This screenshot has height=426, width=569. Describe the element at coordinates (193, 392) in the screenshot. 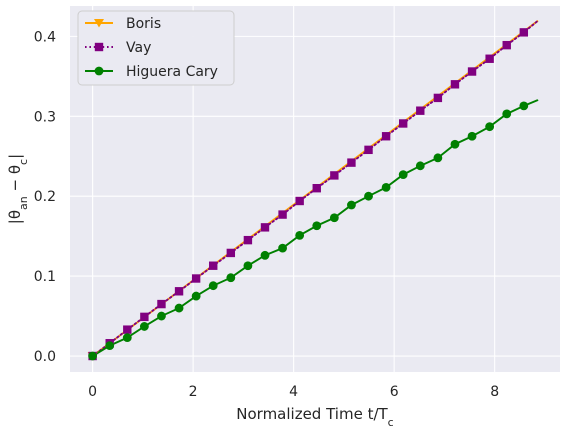

I see `x-tick-label: 2` at that location.